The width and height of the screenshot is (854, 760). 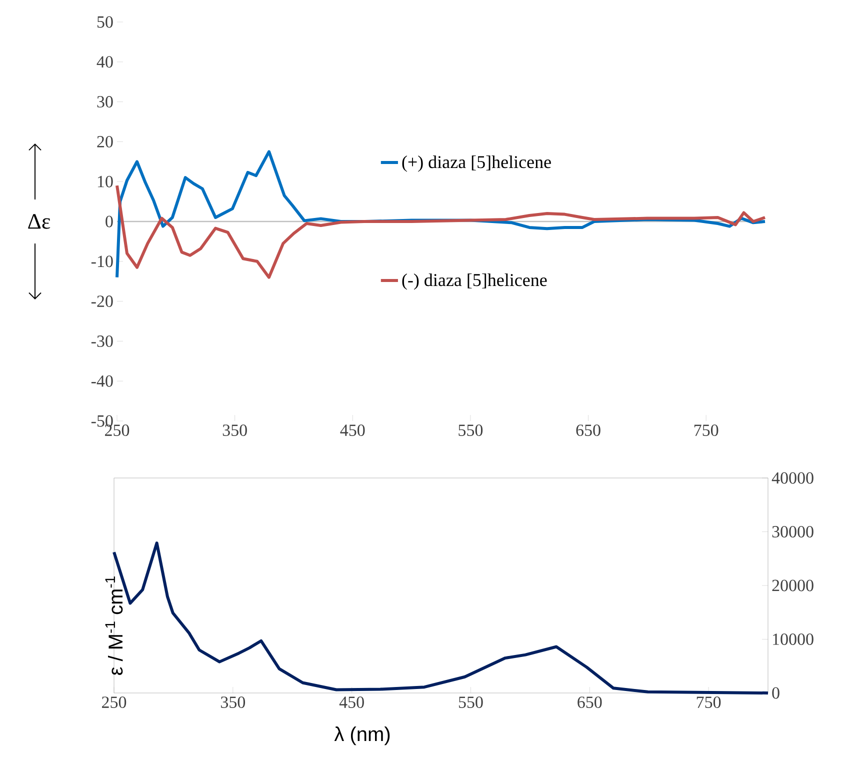 I want to click on y-tick-label: 30, so click(x=105, y=102).